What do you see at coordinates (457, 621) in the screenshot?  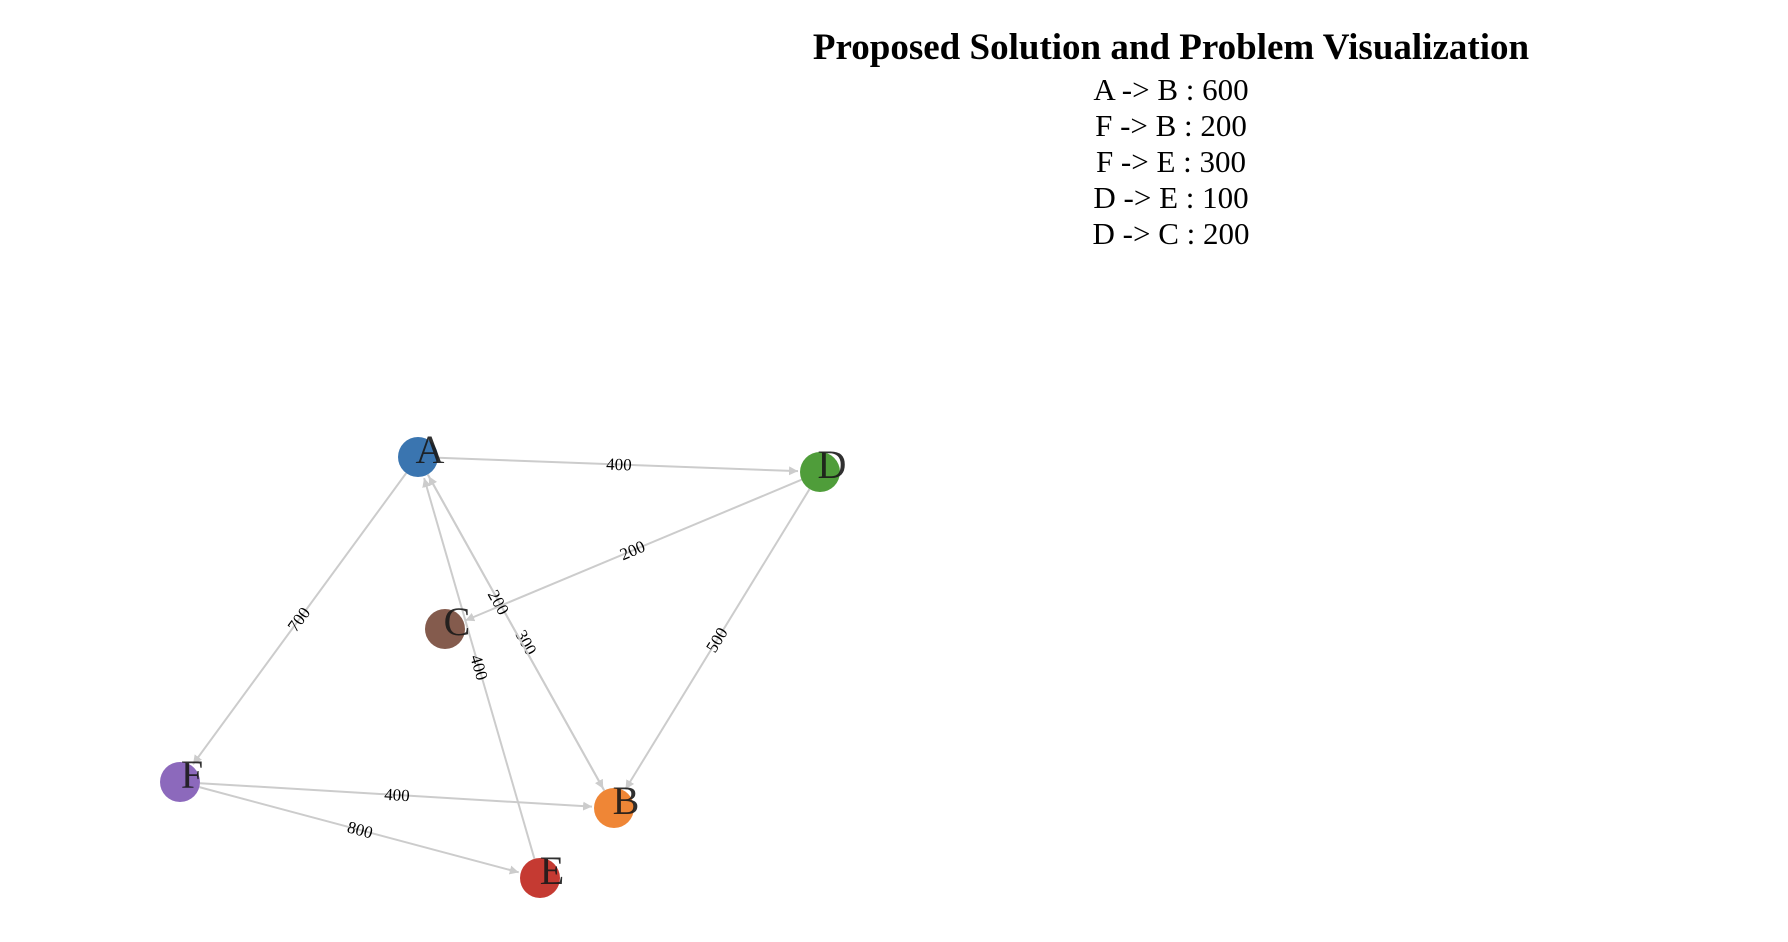 I see `node-label: C` at bounding box center [457, 621].